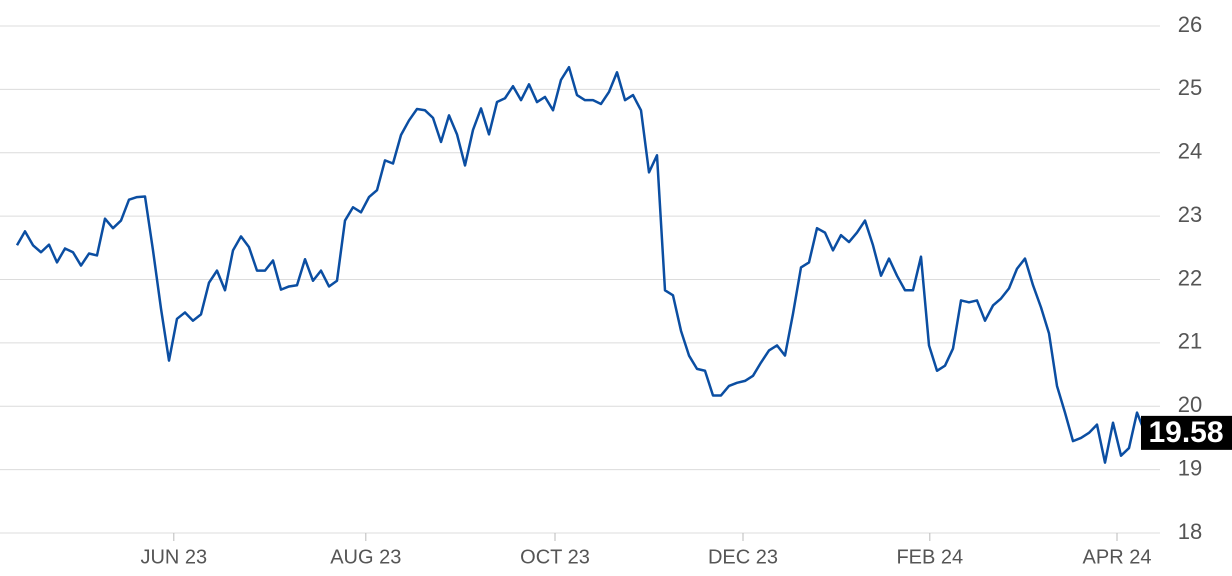 The image size is (1232, 576). Describe the element at coordinates (1190, 467) in the screenshot. I see `y-tick-label: 19` at that location.